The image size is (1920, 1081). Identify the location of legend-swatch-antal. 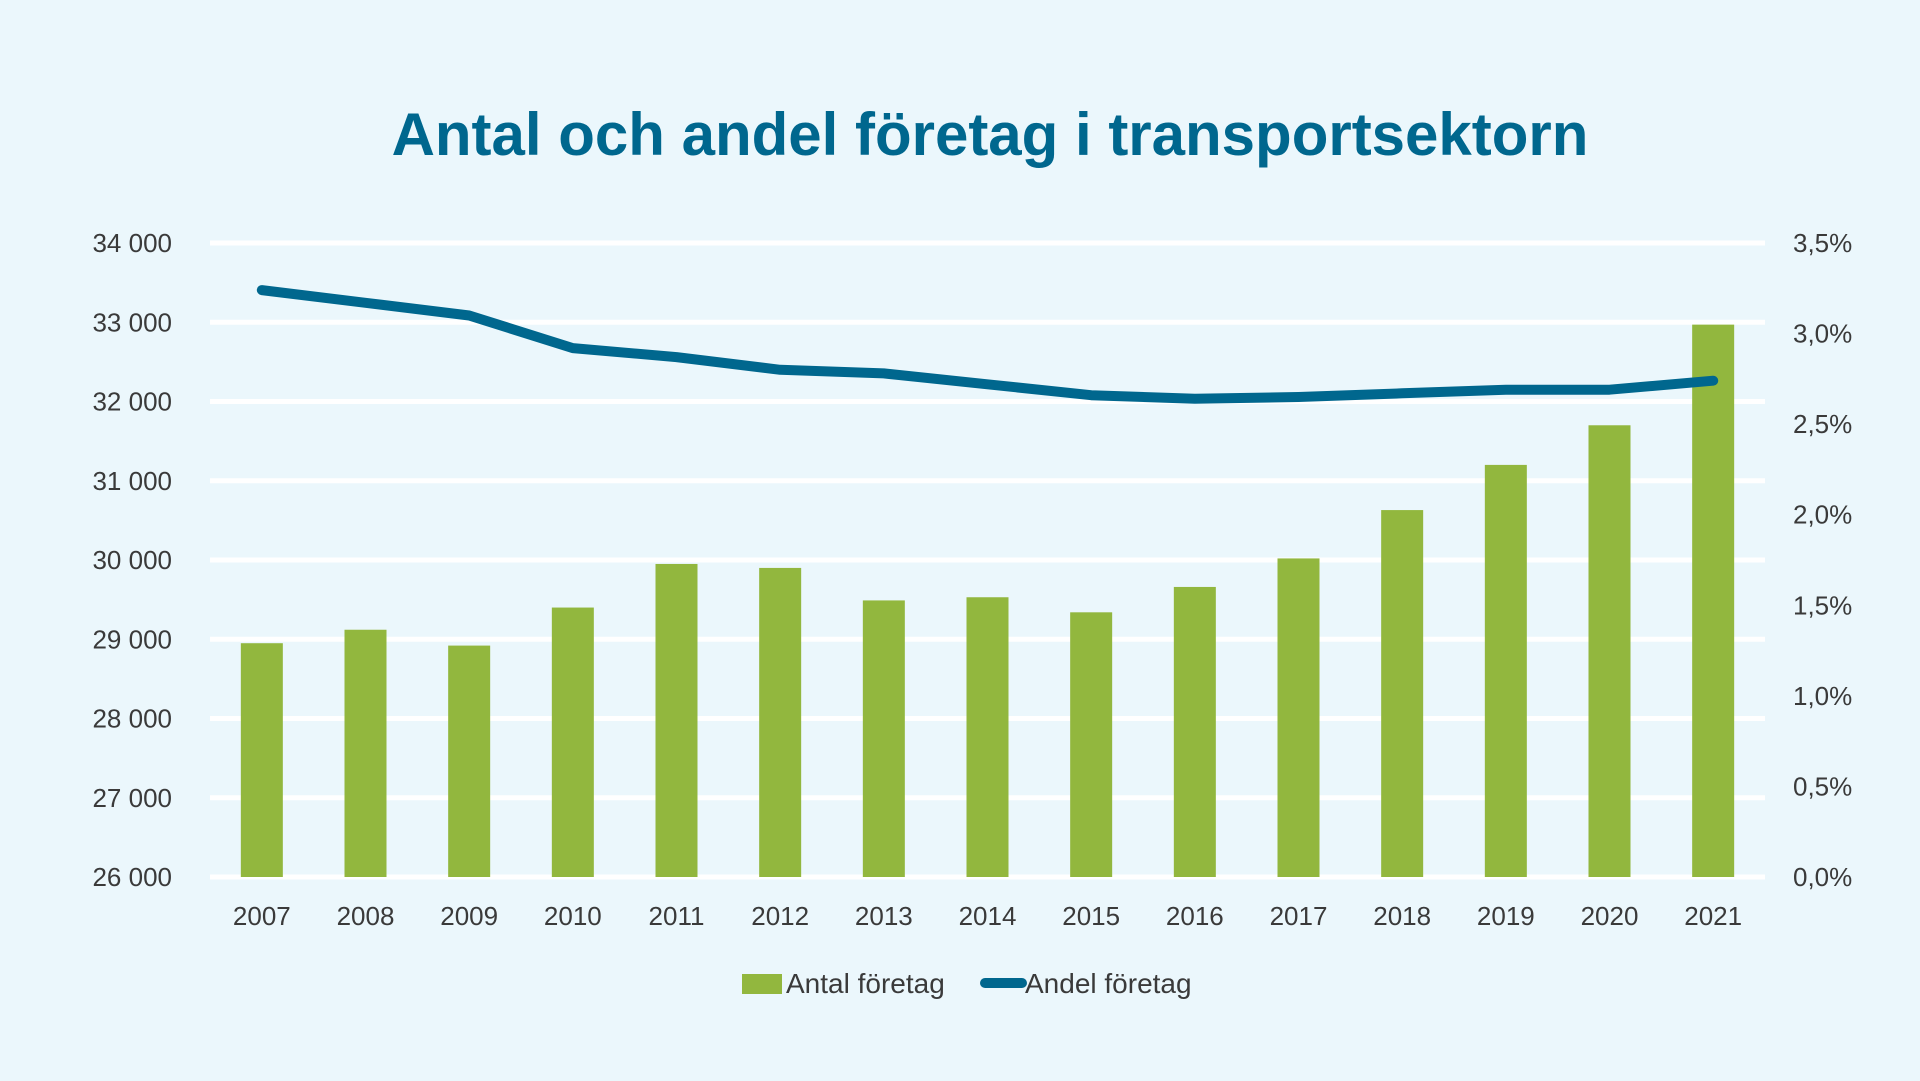
(762, 984).